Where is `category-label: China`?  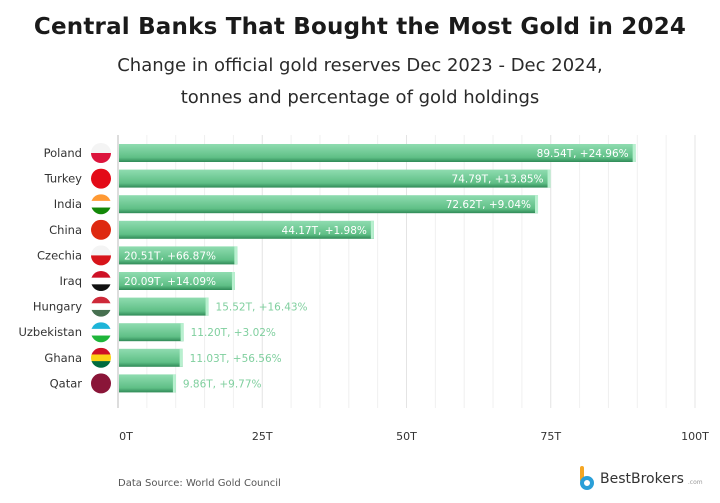 category-label: China is located at coordinates (65, 230).